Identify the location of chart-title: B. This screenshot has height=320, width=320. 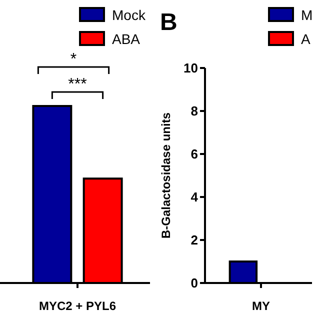
(169, 22).